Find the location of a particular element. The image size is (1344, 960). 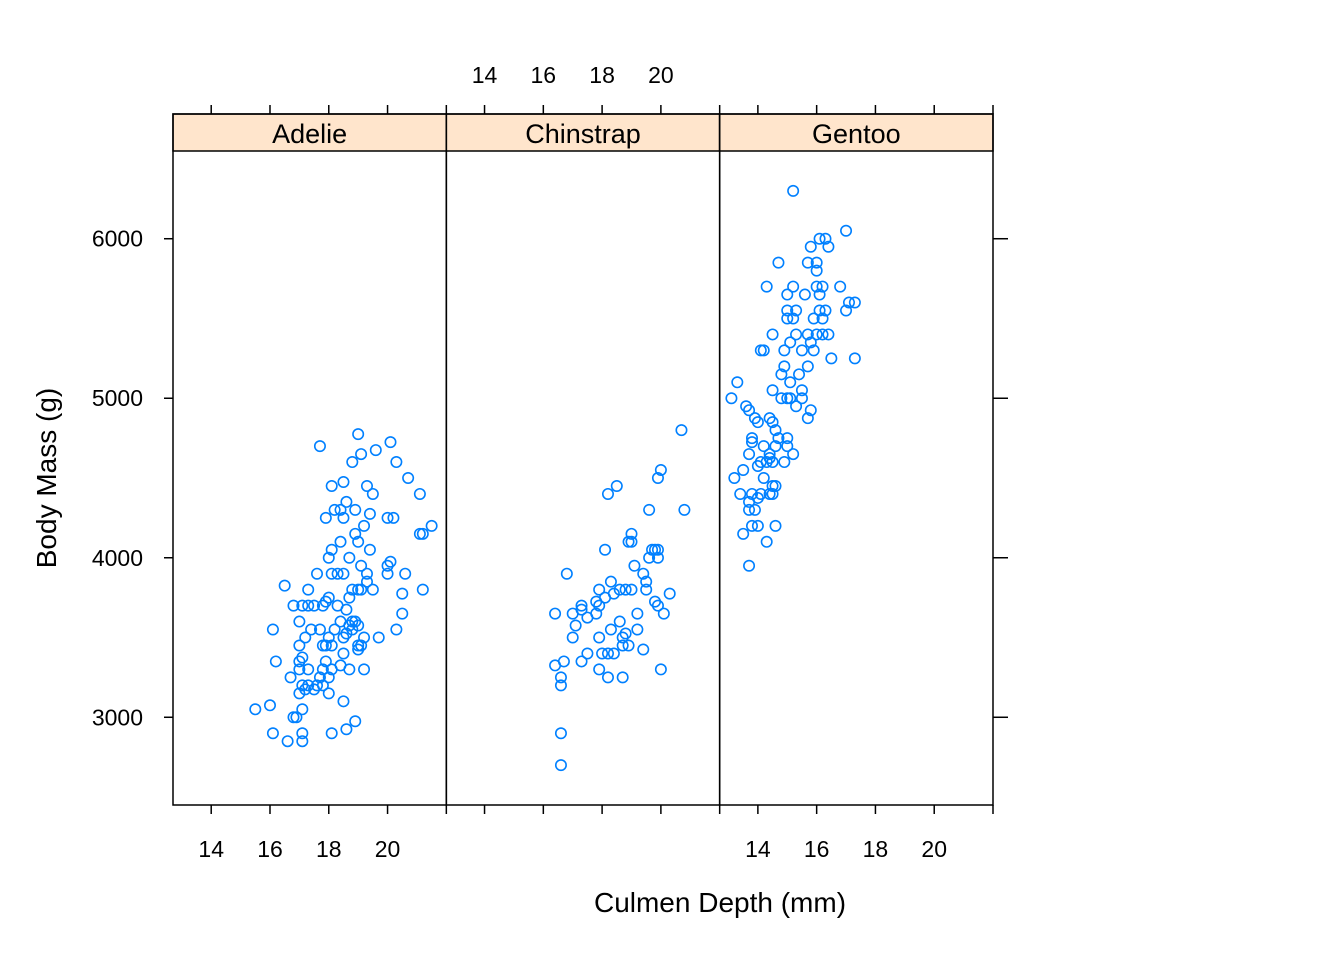

panel-strip-label: Chinstrap is located at coordinates (583, 134).